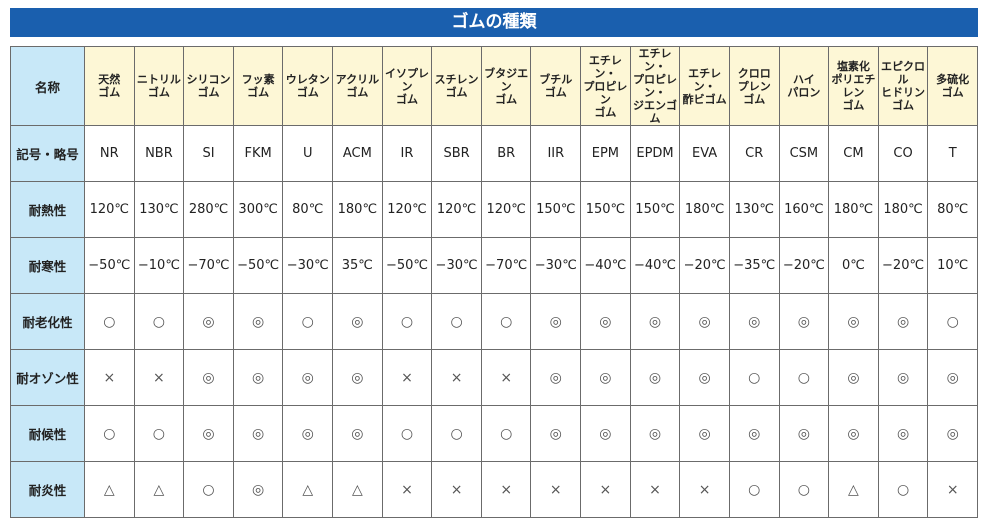 This screenshot has height=518, width=989. I want to click on column-header: シリコン ゴム, so click(208, 86).